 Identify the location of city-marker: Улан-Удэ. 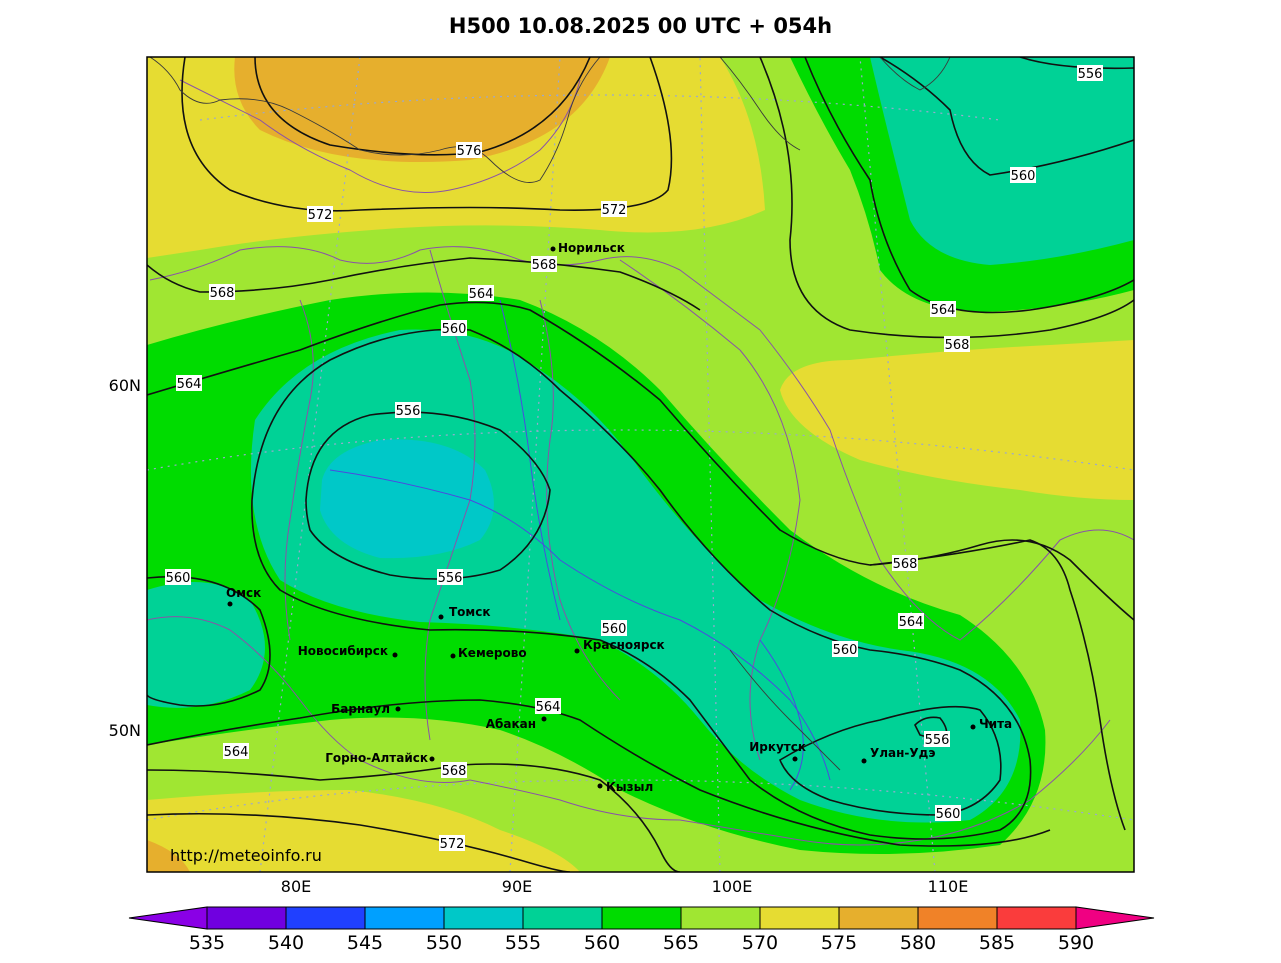
(898, 755).